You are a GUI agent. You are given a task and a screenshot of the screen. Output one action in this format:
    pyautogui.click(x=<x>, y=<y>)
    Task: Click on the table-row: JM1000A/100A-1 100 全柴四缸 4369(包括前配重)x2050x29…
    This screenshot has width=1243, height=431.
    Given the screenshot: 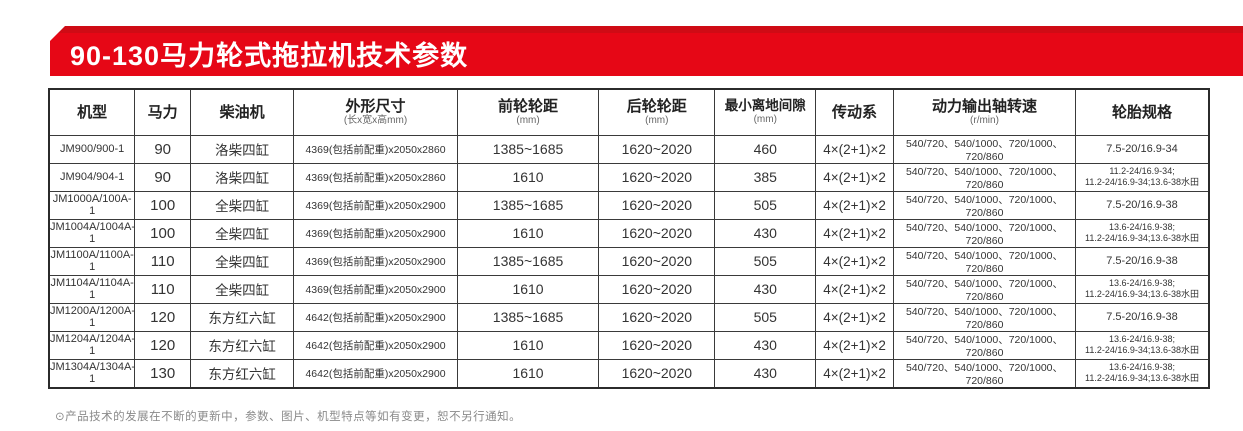 What is the action you would take?
    pyautogui.click(x=629, y=205)
    